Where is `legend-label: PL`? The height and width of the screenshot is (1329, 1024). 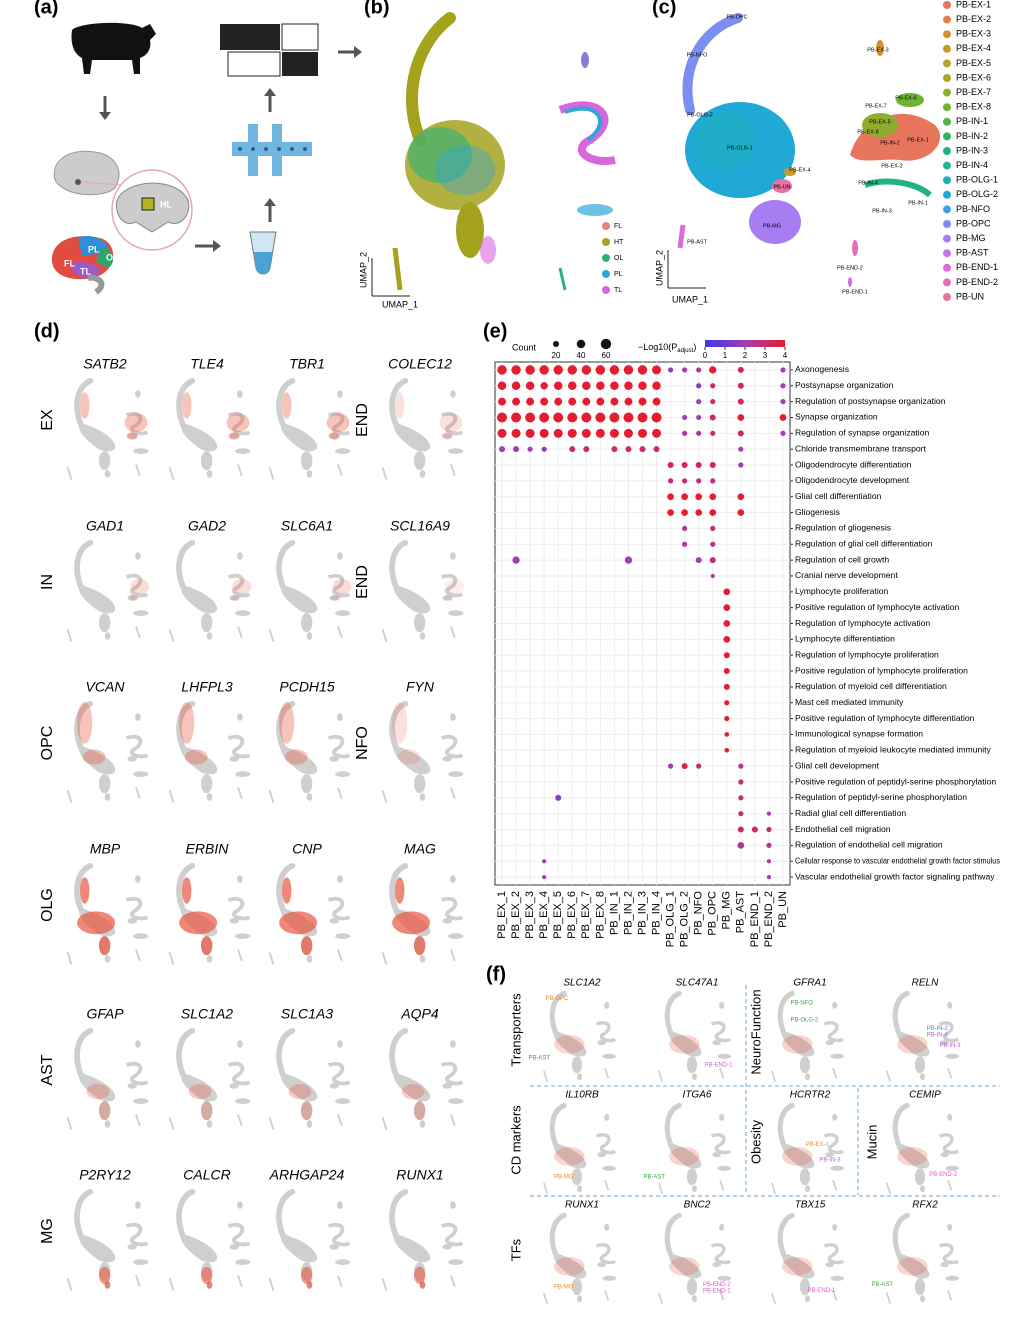 legend-label: PL is located at coordinates (618, 274).